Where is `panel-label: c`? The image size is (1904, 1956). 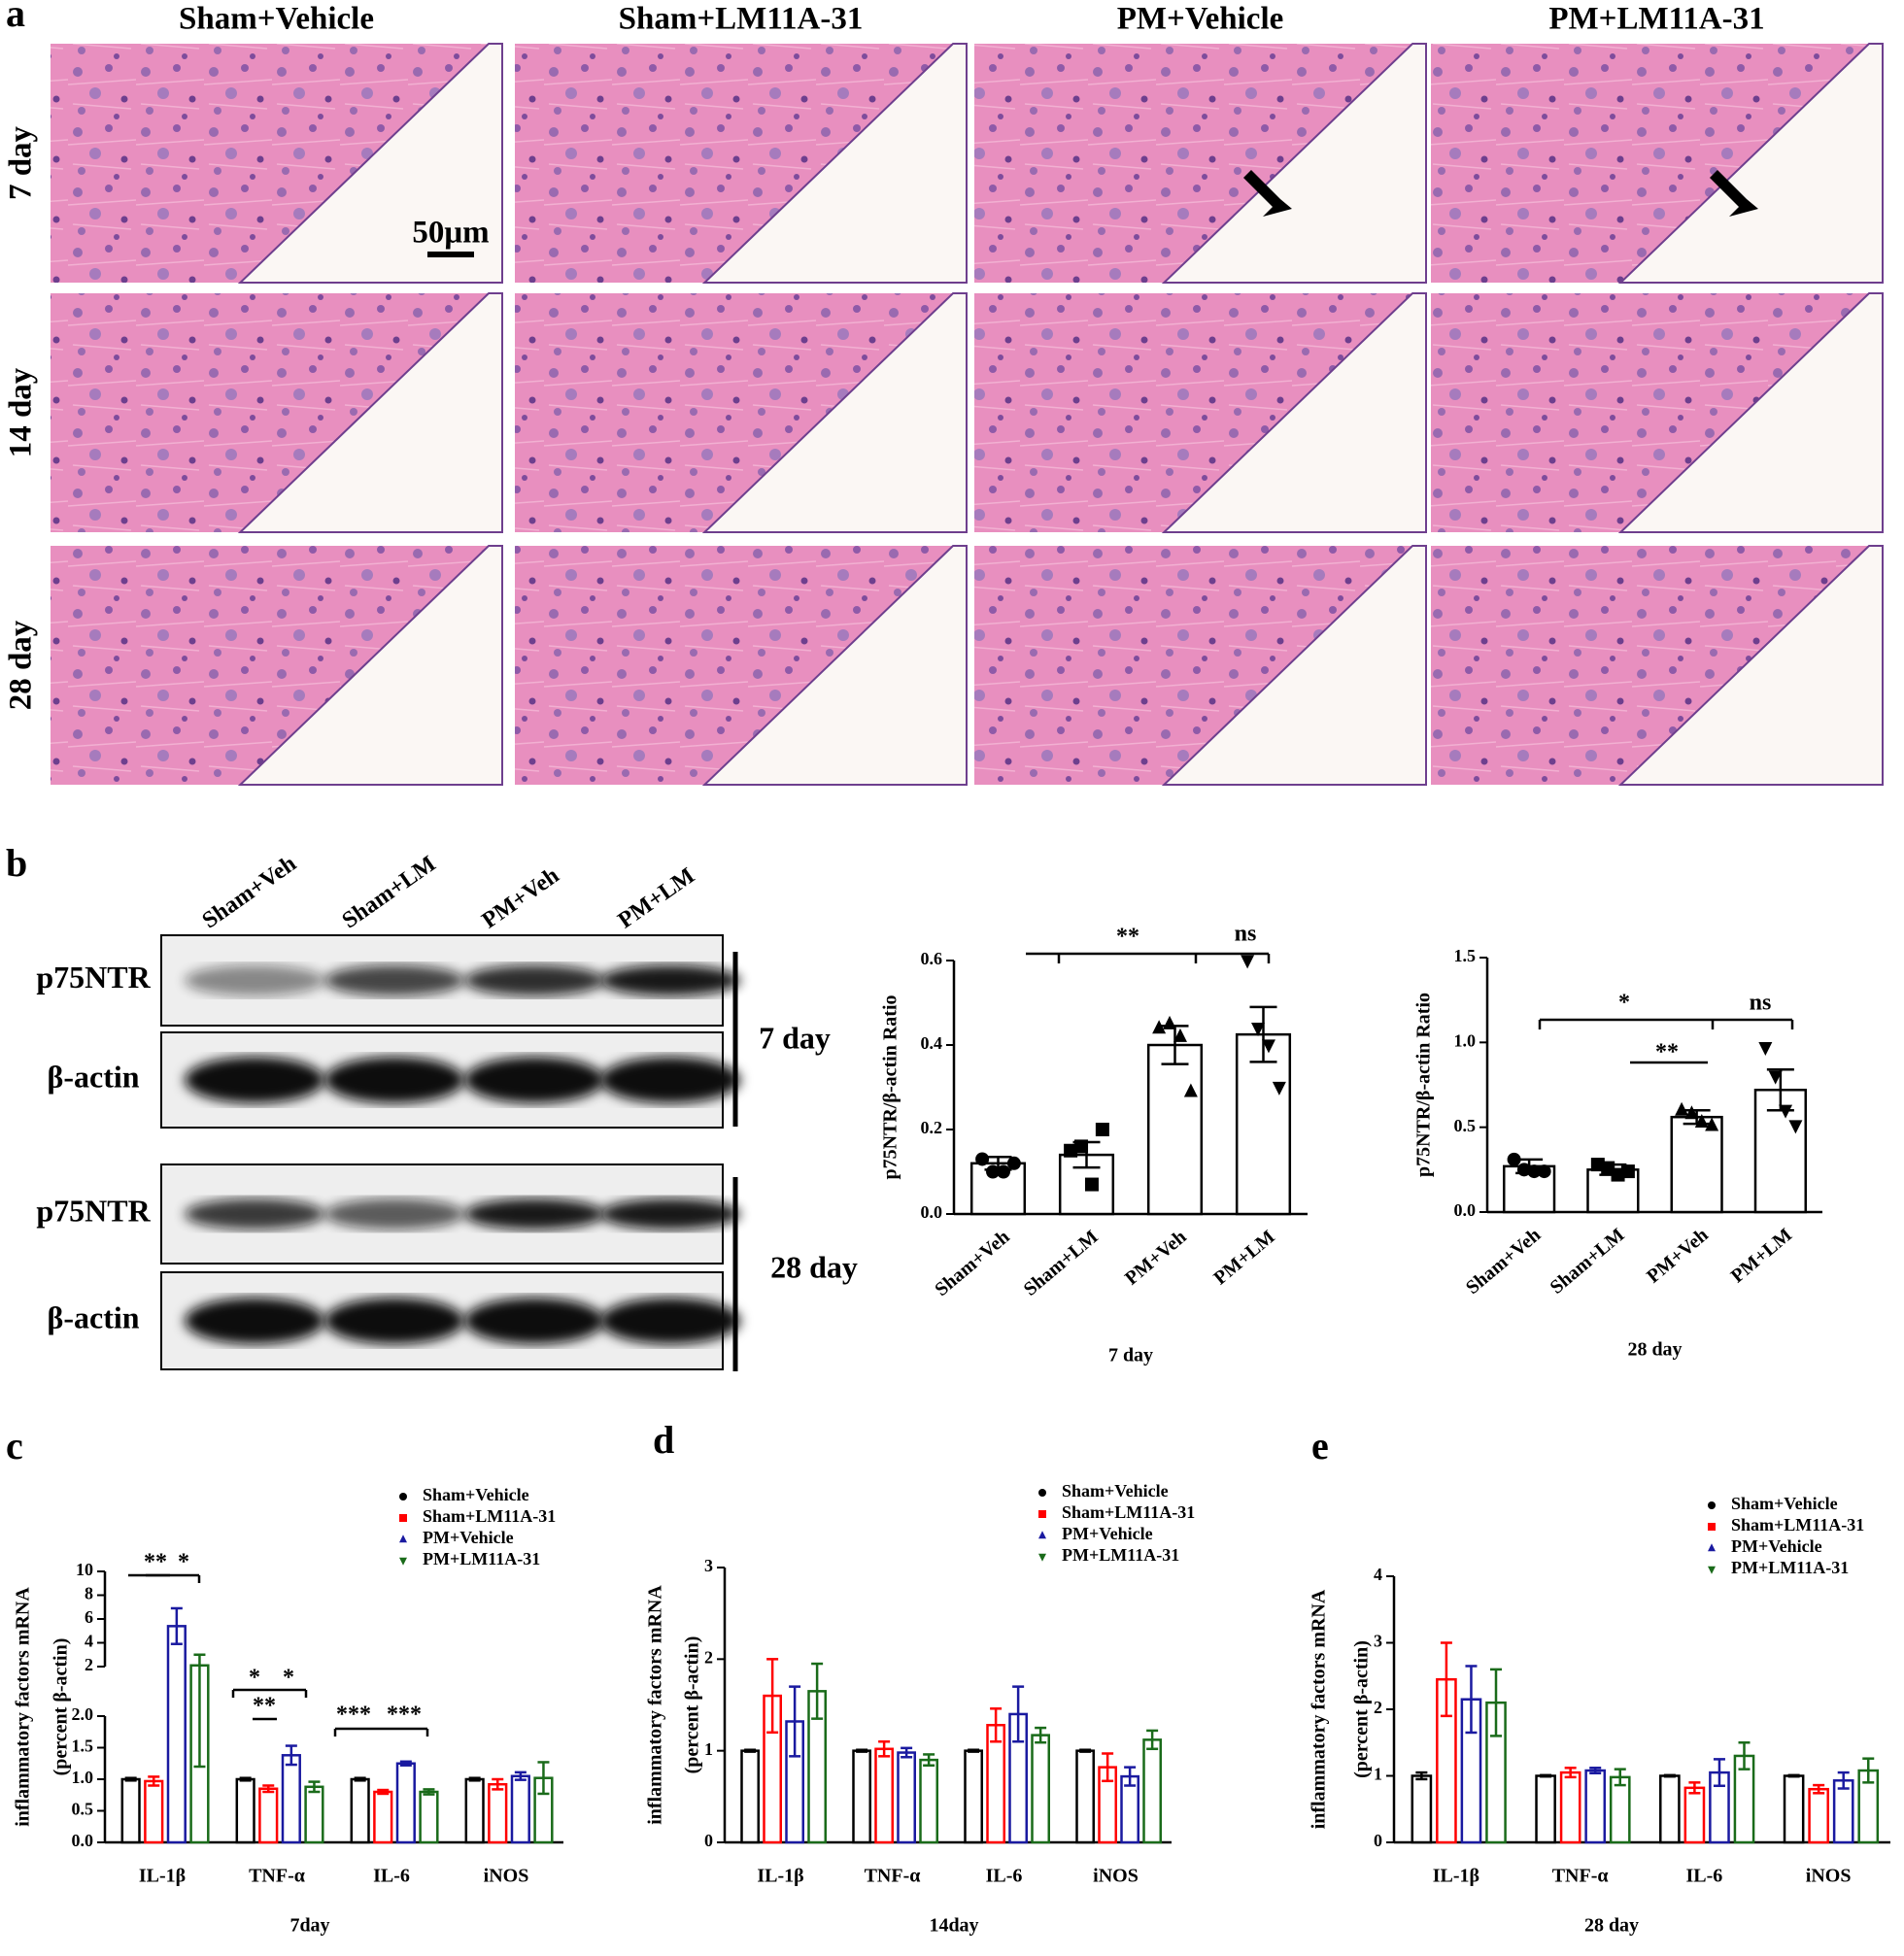 panel-label: c is located at coordinates (14, 1445).